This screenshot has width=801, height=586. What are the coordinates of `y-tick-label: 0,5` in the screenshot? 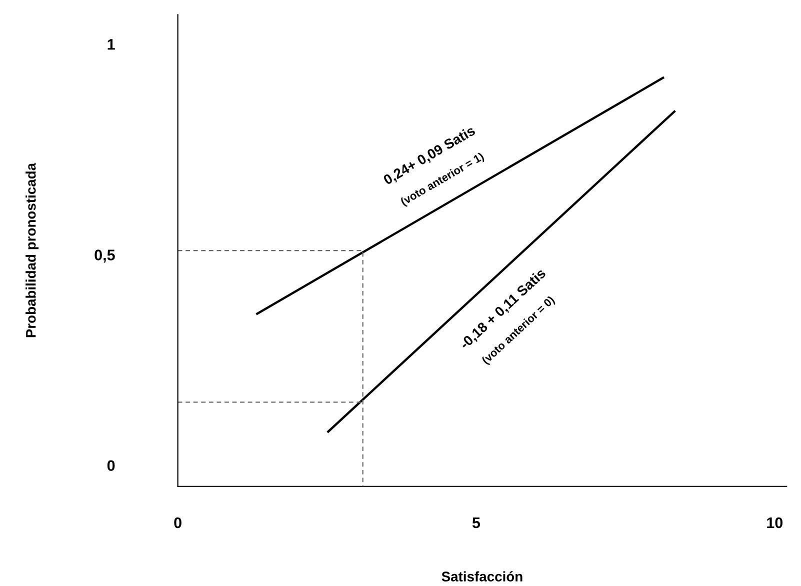 It's located at (104, 256).